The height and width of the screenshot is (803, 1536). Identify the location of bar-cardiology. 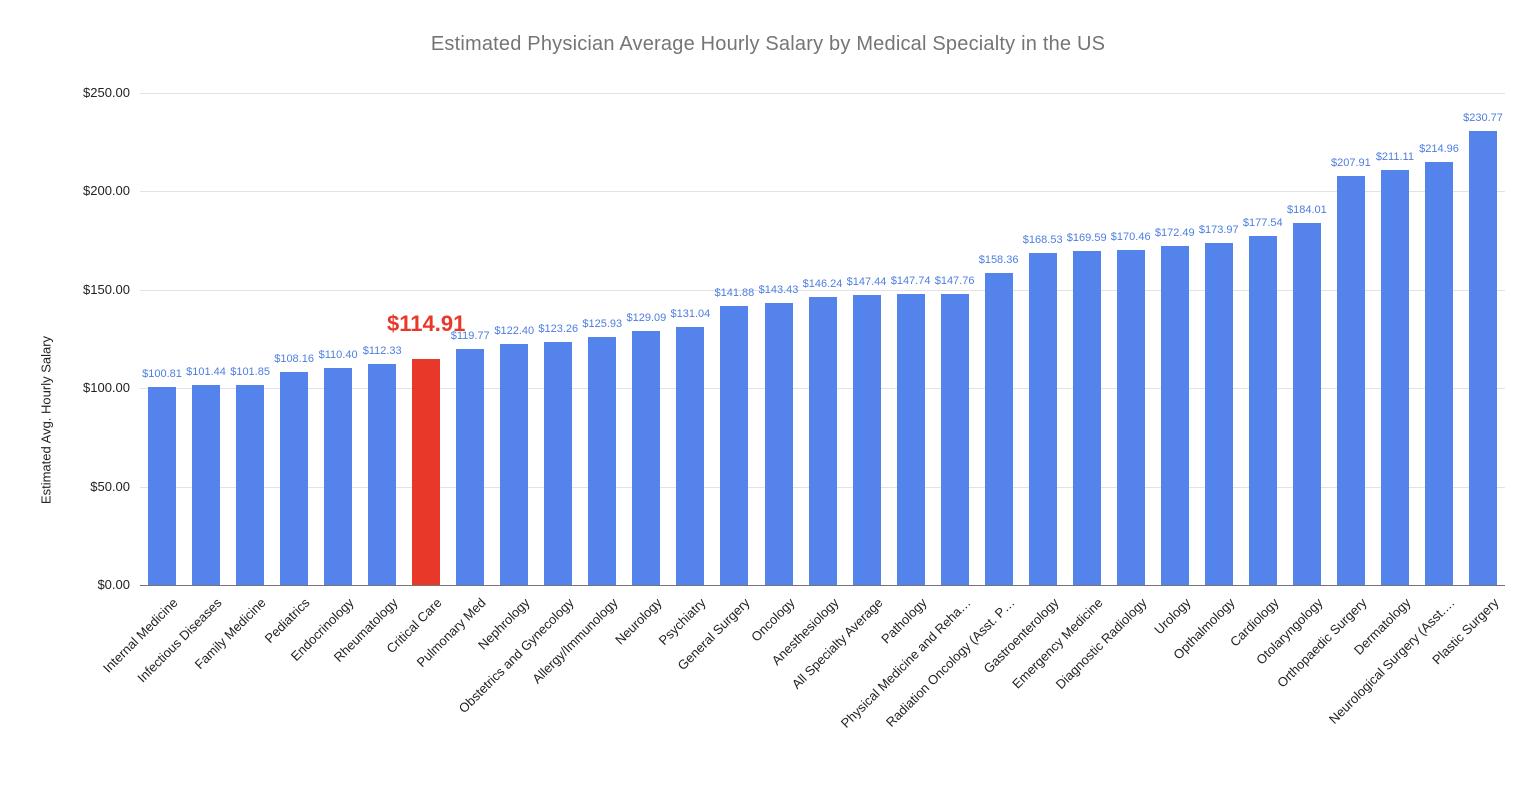
(1262, 410).